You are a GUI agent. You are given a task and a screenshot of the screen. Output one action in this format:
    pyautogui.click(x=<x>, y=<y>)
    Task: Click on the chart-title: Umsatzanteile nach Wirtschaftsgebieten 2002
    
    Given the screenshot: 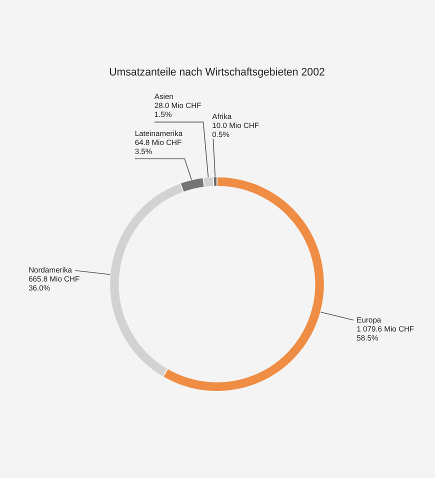 What is the action you would take?
    pyautogui.click(x=217, y=72)
    